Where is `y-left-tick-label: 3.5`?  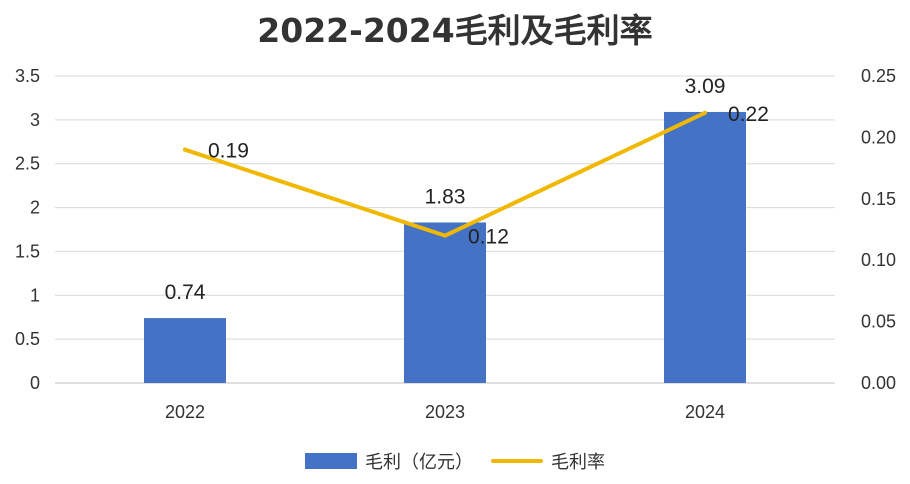
y-left-tick-label: 3.5 is located at coordinates (27, 76).